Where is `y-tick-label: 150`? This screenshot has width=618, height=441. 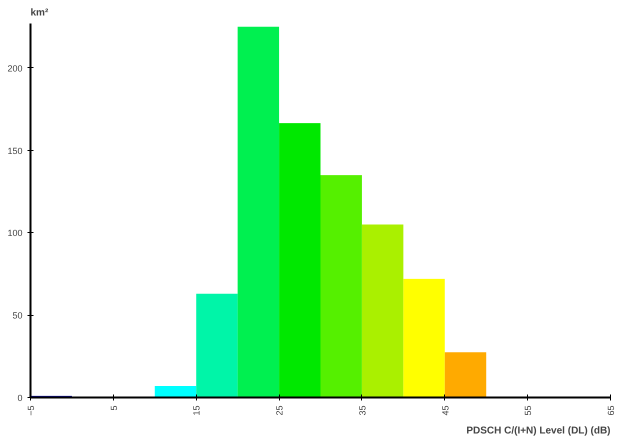
y-tick-label: 150 is located at coordinates (15, 151).